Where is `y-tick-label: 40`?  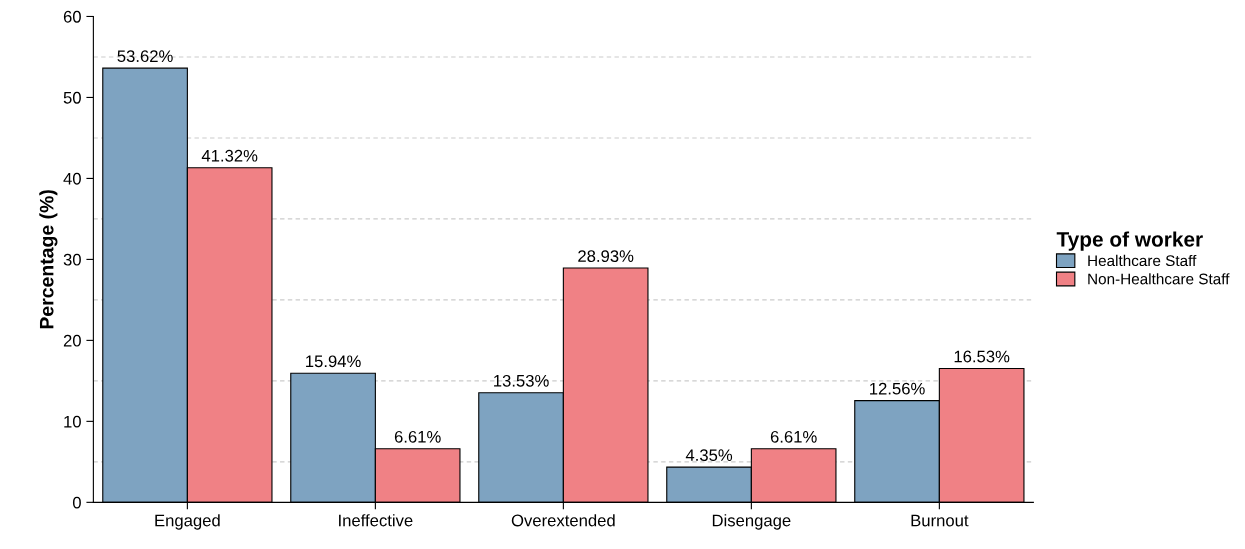
y-tick-label: 40 is located at coordinates (72, 178).